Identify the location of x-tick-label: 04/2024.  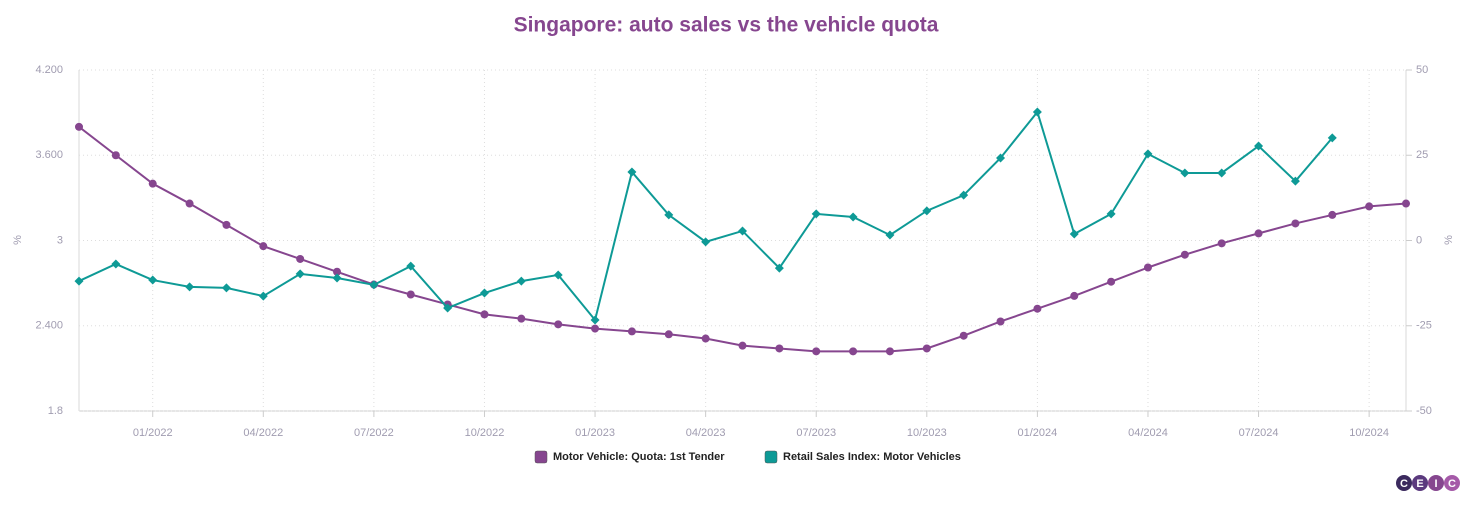
(1148, 433).